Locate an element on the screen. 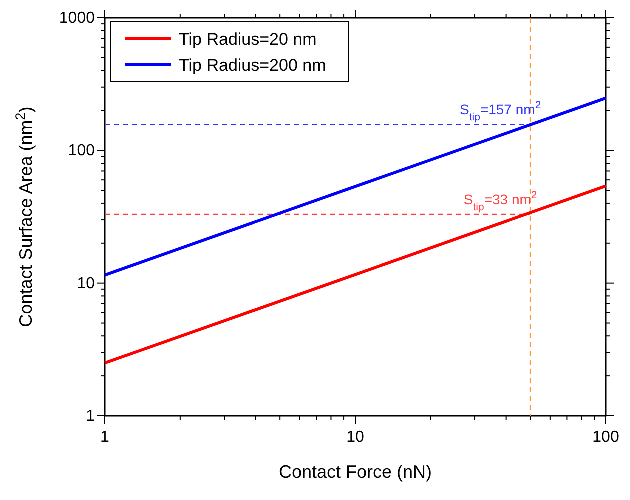 This screenshot has width=630, height=500. ref-line-label: S$_{tip}$=33 nm$^{2}$ is located at coordinates (501, 202).